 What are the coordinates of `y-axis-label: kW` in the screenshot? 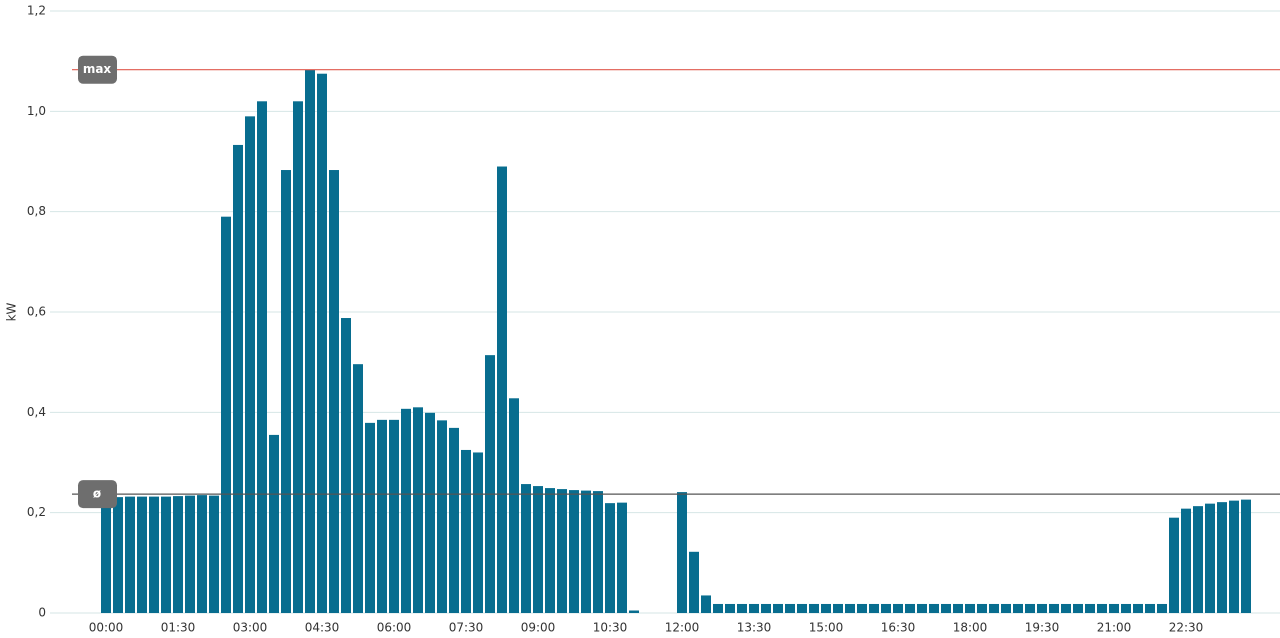 It's located at (12, 311).